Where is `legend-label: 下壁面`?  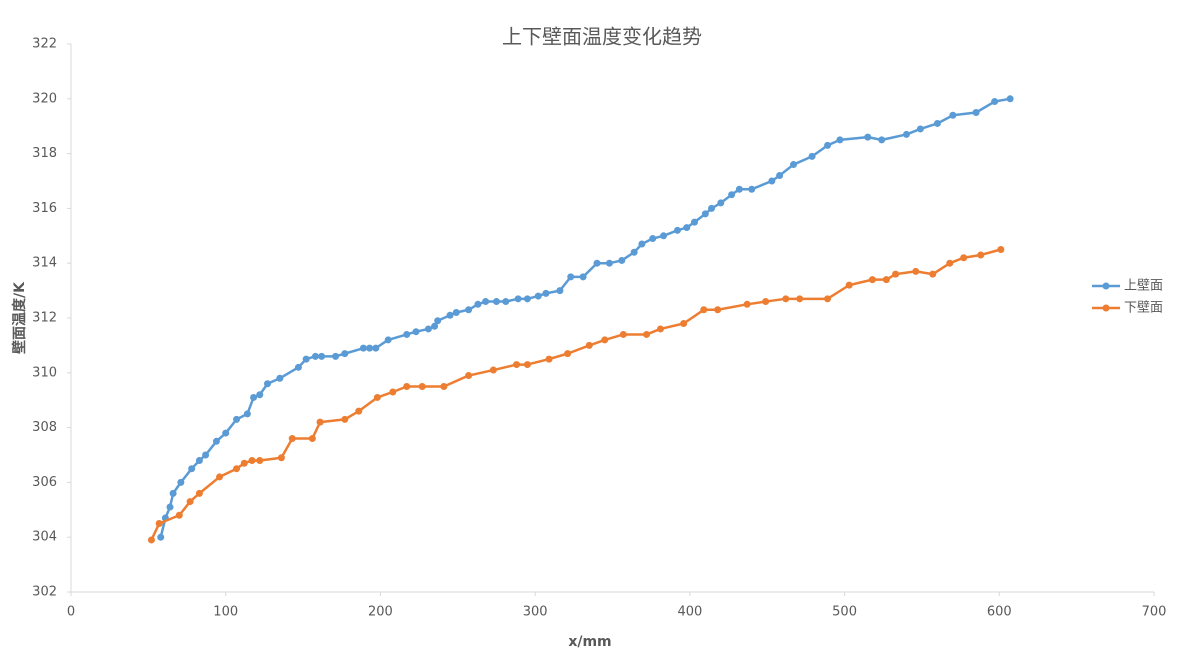 legend-label: 下壁面 is located at coordinates (1143, 308).